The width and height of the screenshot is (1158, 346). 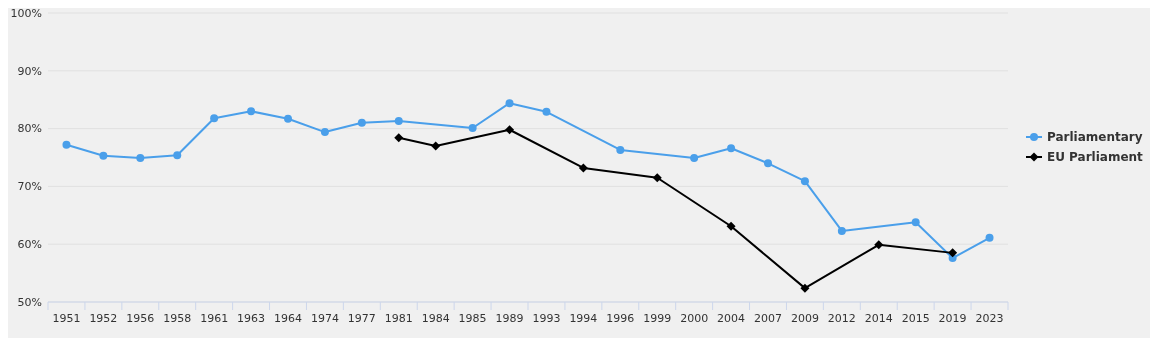 What do you see at coordinates (694, 318) in the screenshot?
I see `x-tick-label: 2000` at bounding box center [694, 318].